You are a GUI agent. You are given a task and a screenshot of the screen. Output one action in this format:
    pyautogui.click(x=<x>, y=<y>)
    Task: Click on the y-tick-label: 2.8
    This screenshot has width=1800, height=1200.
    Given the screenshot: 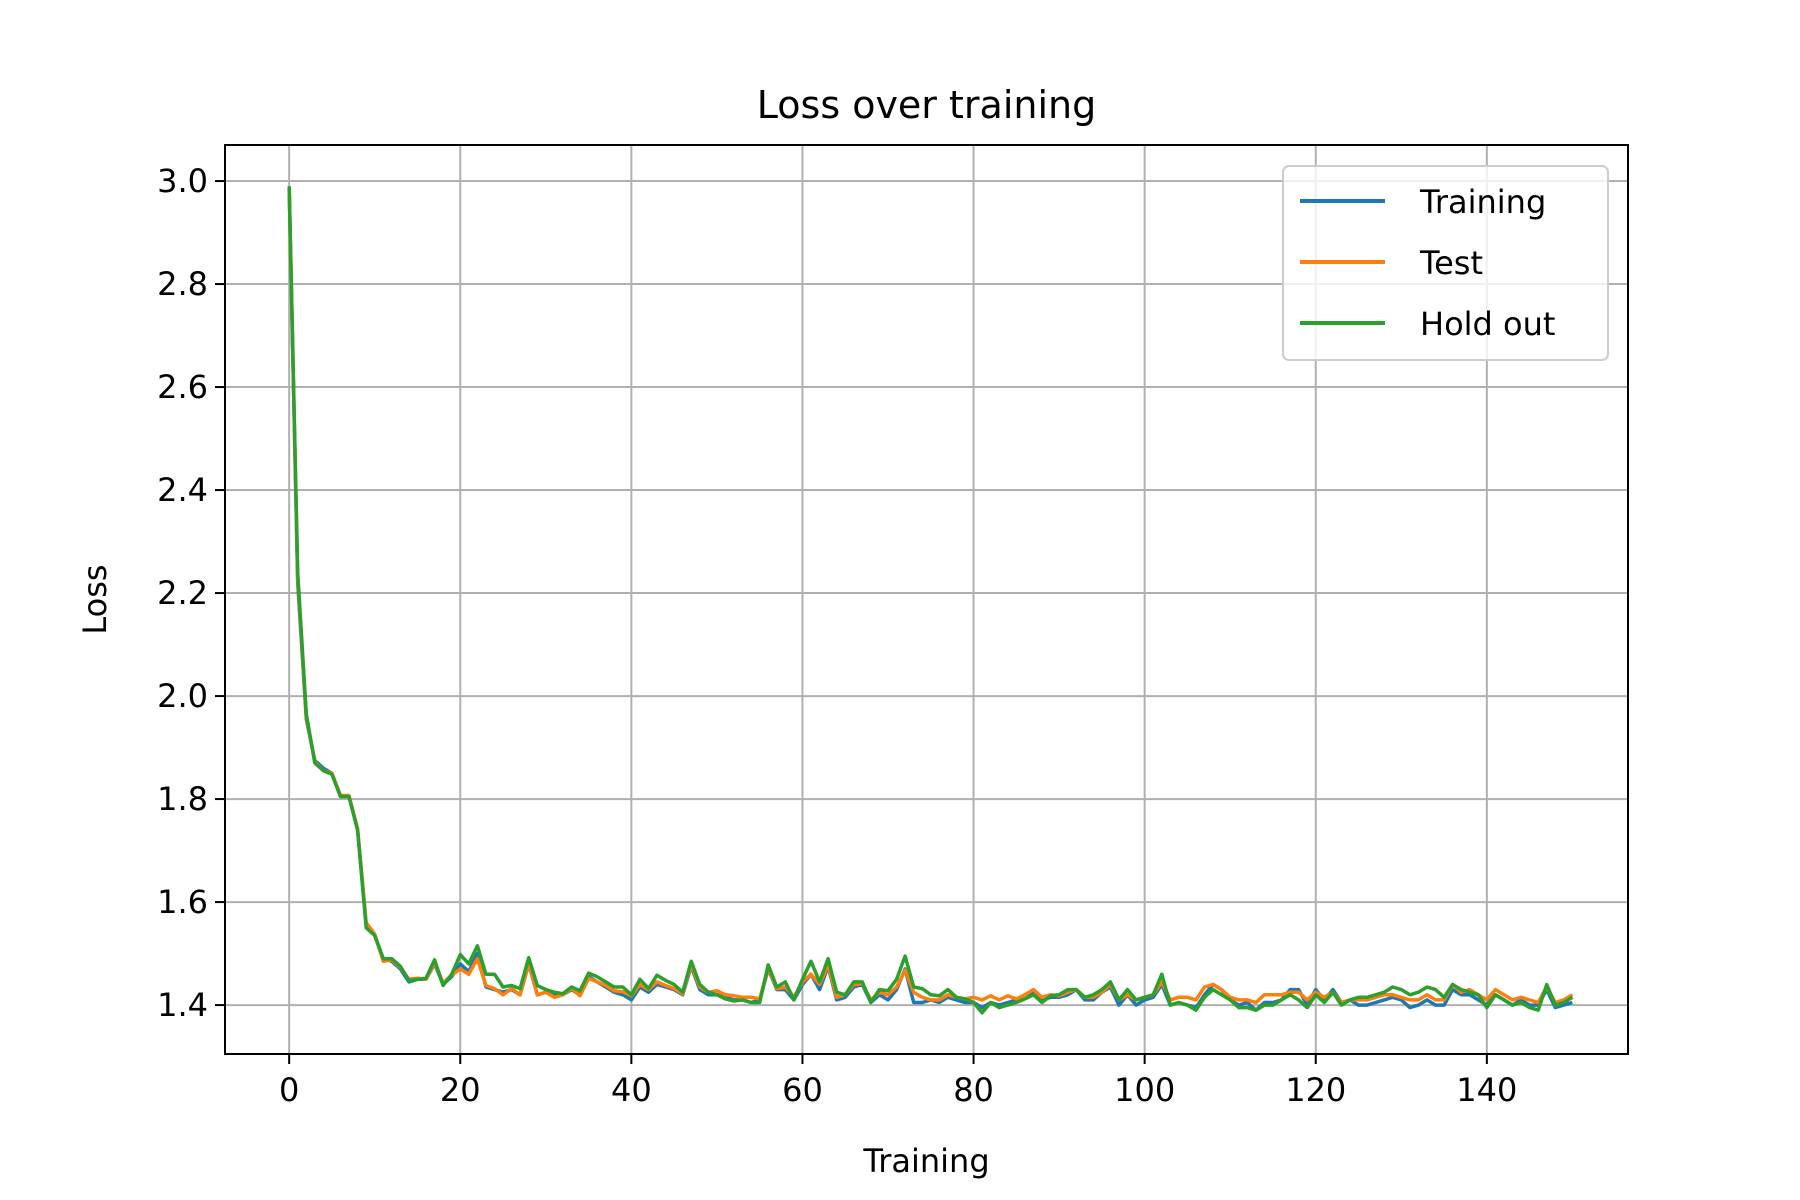 What is the action you would take?
    pyautogui.click(x=182, y=284)
    